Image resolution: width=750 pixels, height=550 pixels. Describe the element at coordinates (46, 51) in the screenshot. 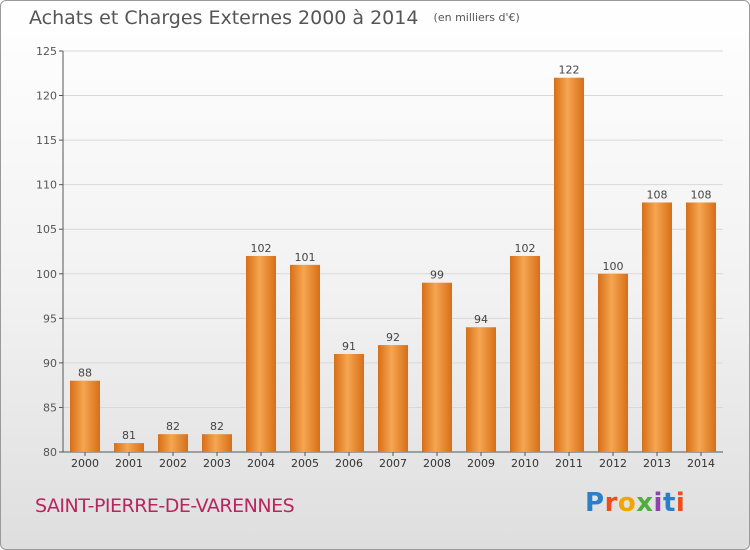

I see `y-tick-label: 125` at that location.